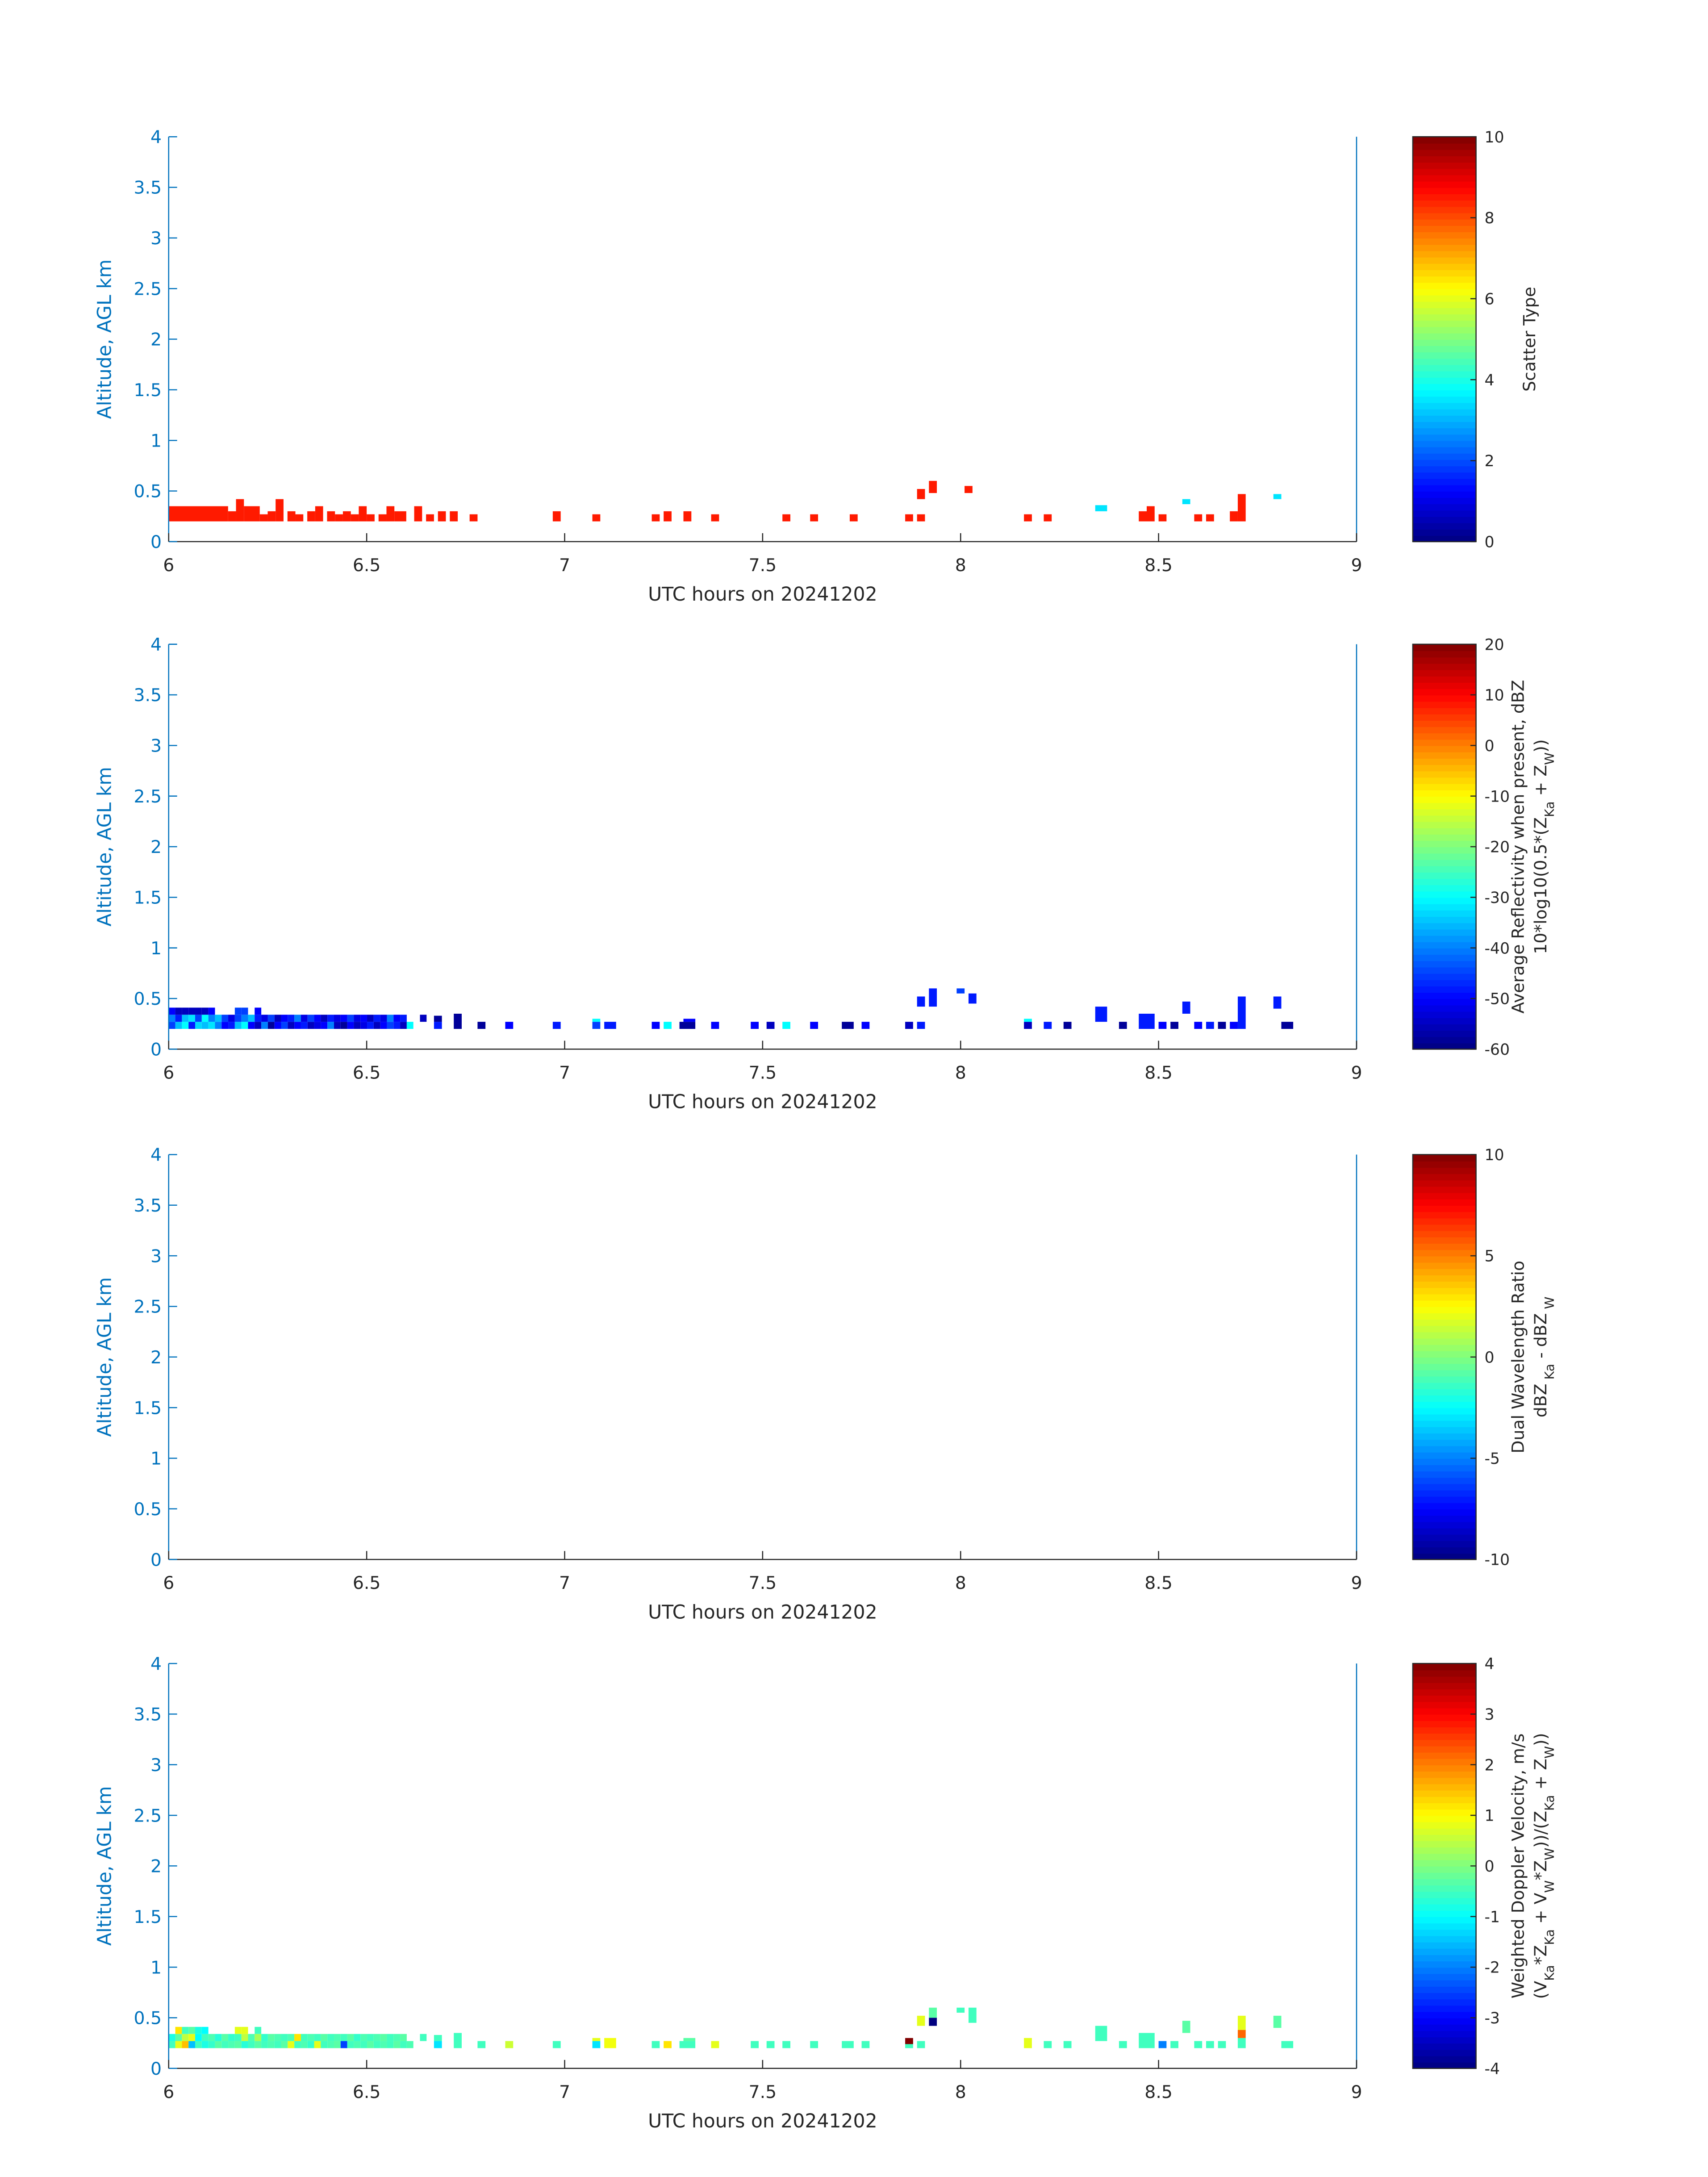 This screenshot has width=1708, height=2177. Describe the element at coordinates (1549, 1304) in the screenshot. I see `colorbar-label-subscript: W` at that location.